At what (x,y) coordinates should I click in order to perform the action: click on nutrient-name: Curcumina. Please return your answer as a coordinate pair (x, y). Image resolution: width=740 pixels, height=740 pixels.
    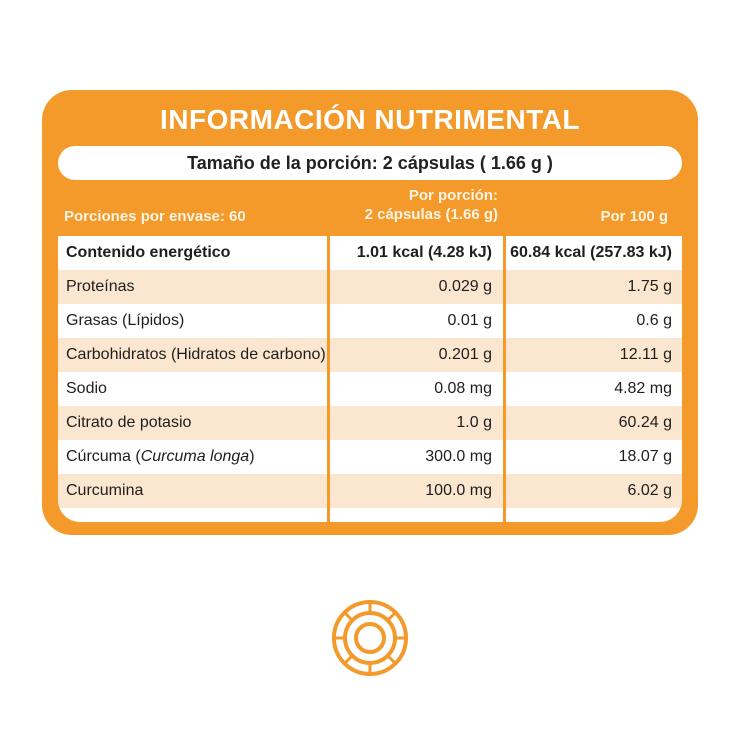
    Looking at the image, I should click on (105, 490).